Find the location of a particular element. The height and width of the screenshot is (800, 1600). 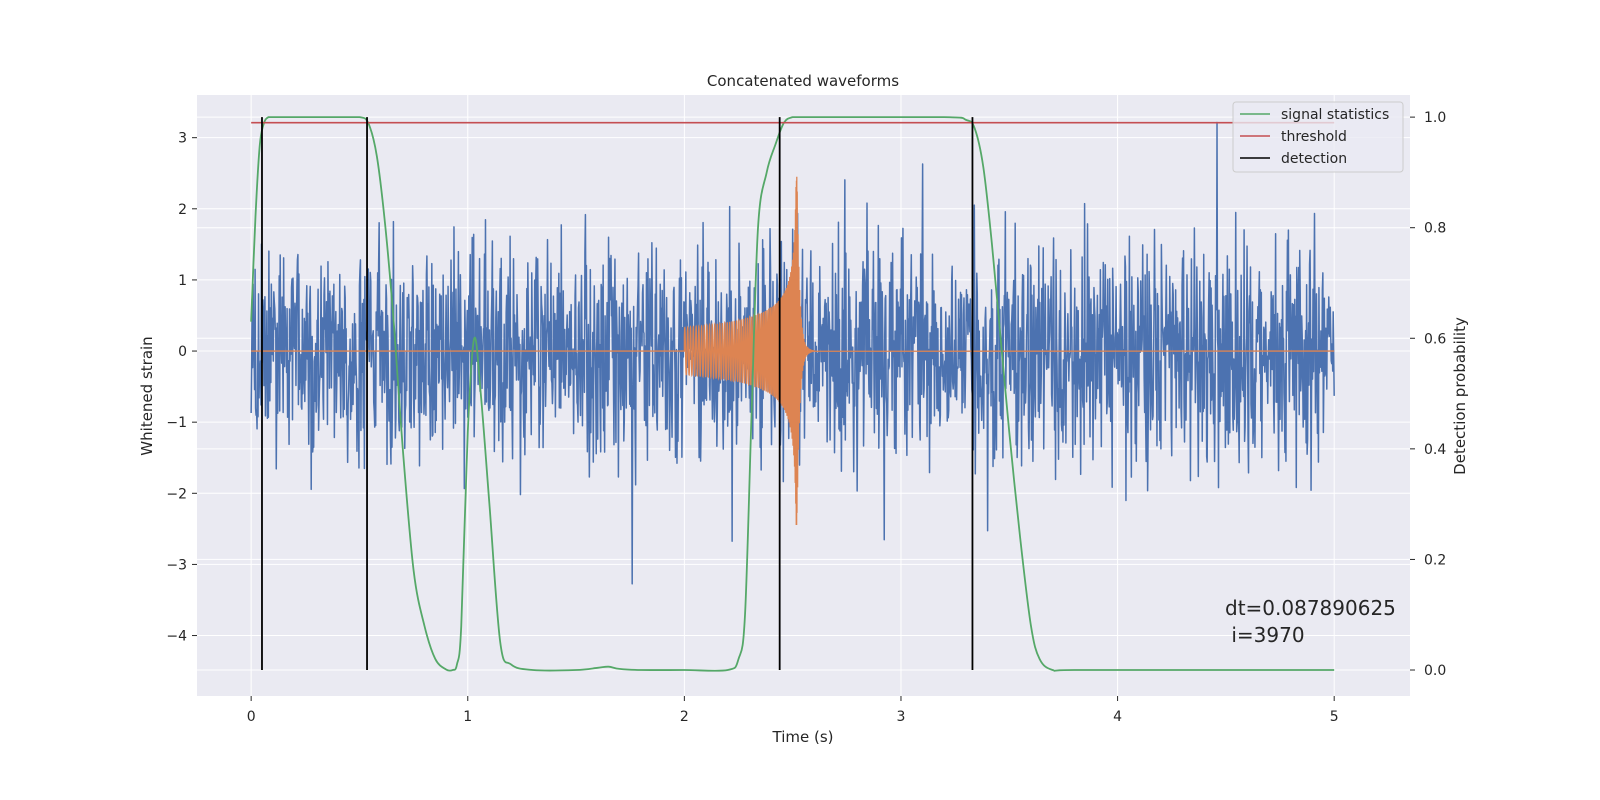

y-tick-label-1: −3 is located at coordinates (176, 565).